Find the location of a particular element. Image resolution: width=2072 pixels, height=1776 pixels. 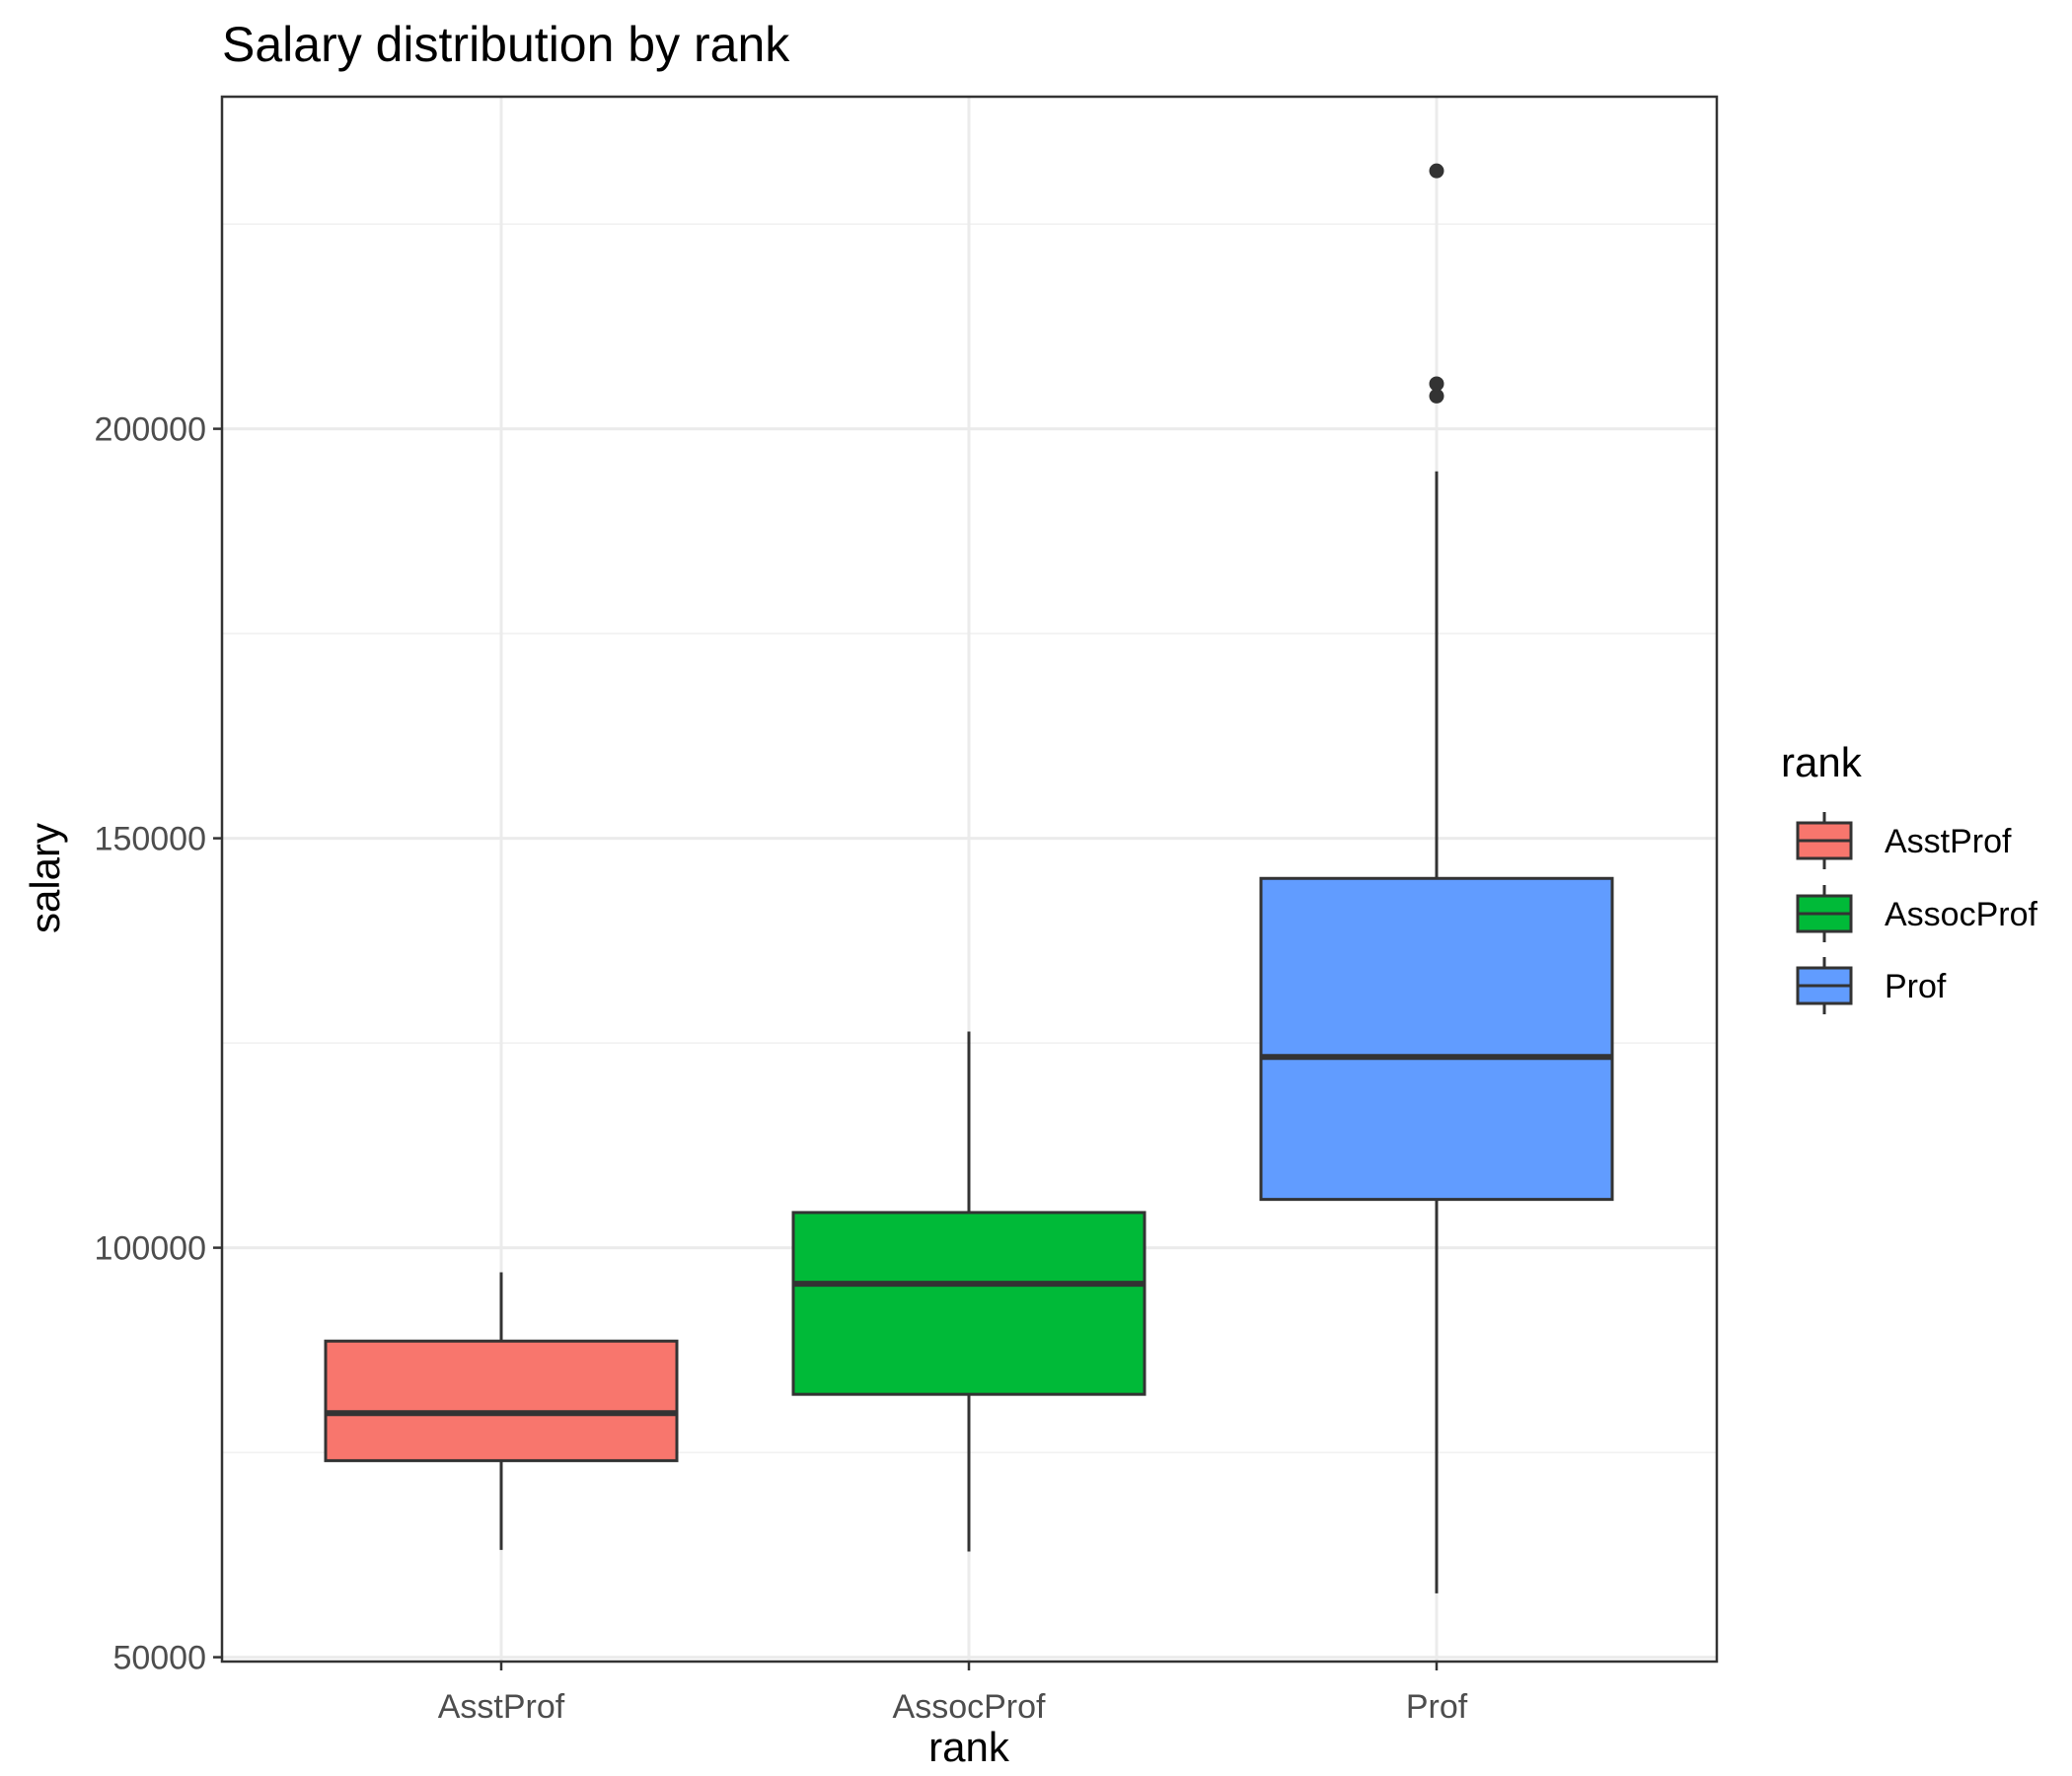

x-tick-label: AsstProf is located at coordinates (502, 1707).